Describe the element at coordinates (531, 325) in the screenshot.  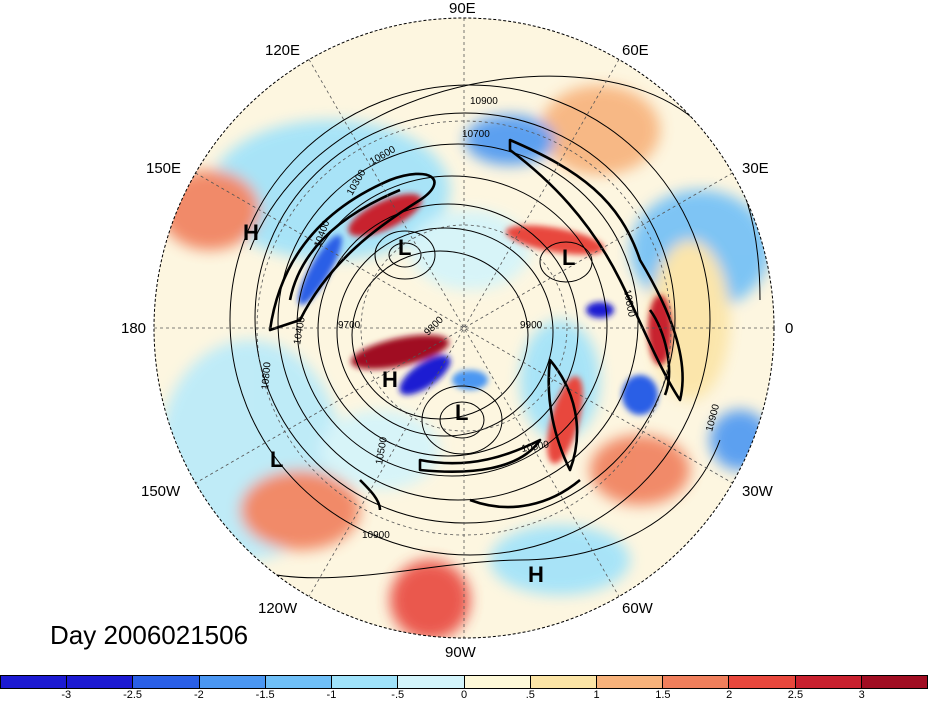
I see `contour-label: 9900` at that location.